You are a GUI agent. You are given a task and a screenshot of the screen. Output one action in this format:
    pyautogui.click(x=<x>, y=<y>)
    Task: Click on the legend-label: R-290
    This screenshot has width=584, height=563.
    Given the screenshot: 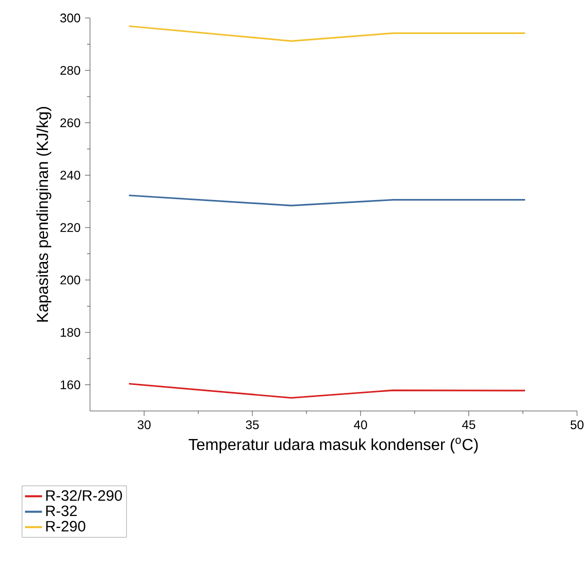 What is the action you would take?
    pyautogui.click(x=66, y=526)
    